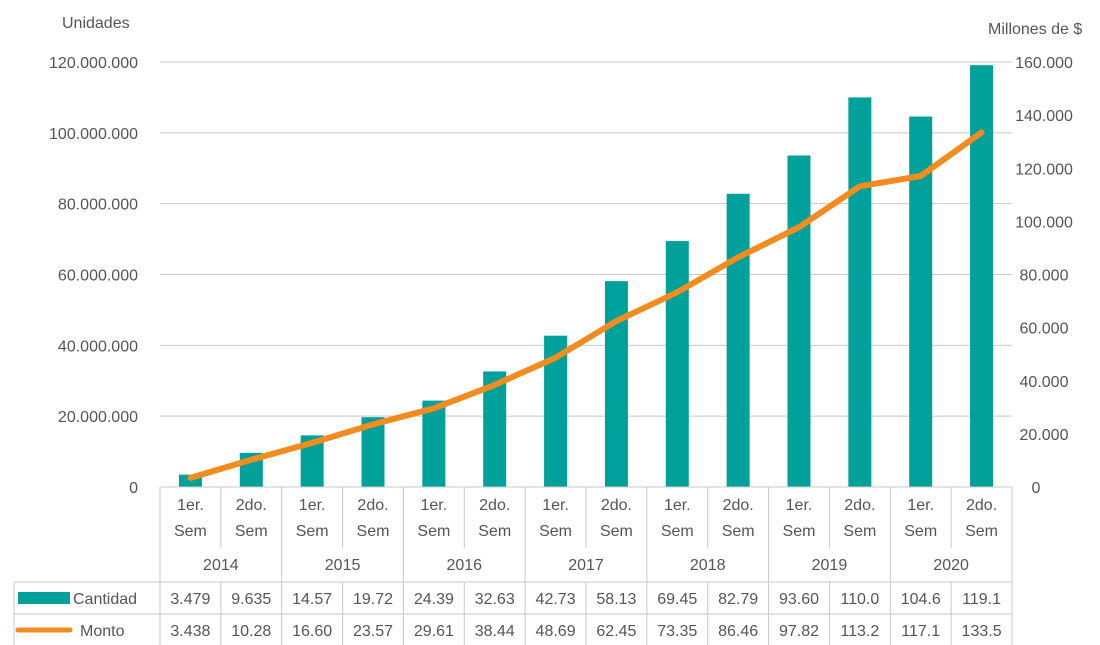  I want to click on left-tick-label: 0, so click(133, 488).